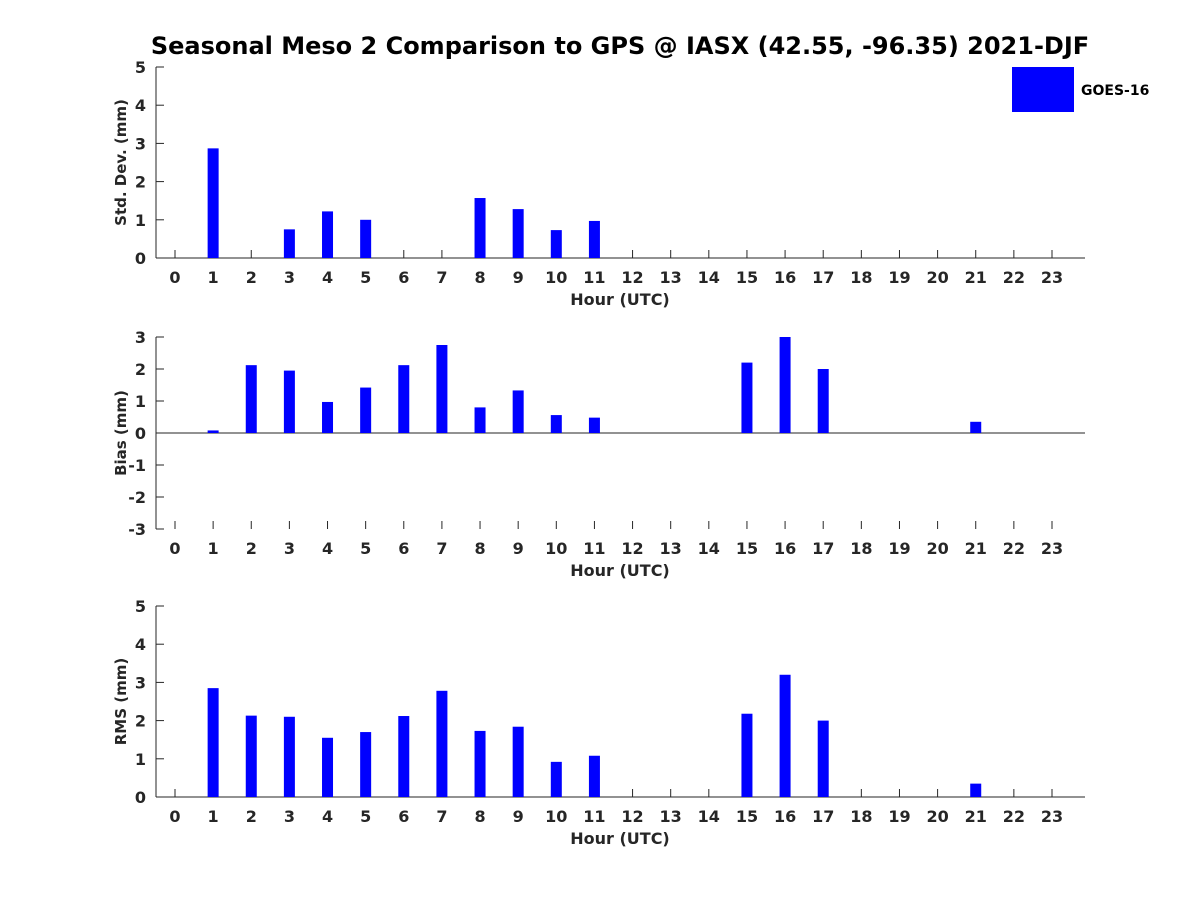 The image size is (1200, 900). I want to click on x-tick-label: 11, so click(594, 277).